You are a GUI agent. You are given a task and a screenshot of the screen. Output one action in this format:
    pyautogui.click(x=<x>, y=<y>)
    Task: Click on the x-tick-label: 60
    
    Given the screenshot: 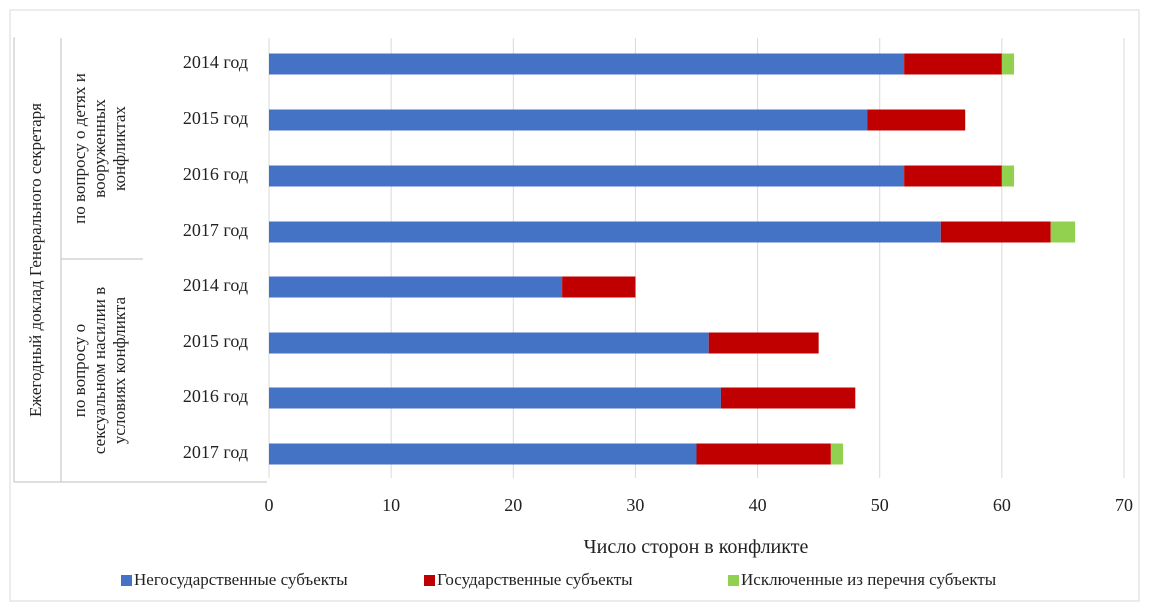 What is the action you would take?
    pyautogui.click(x=1002, y=505)
    